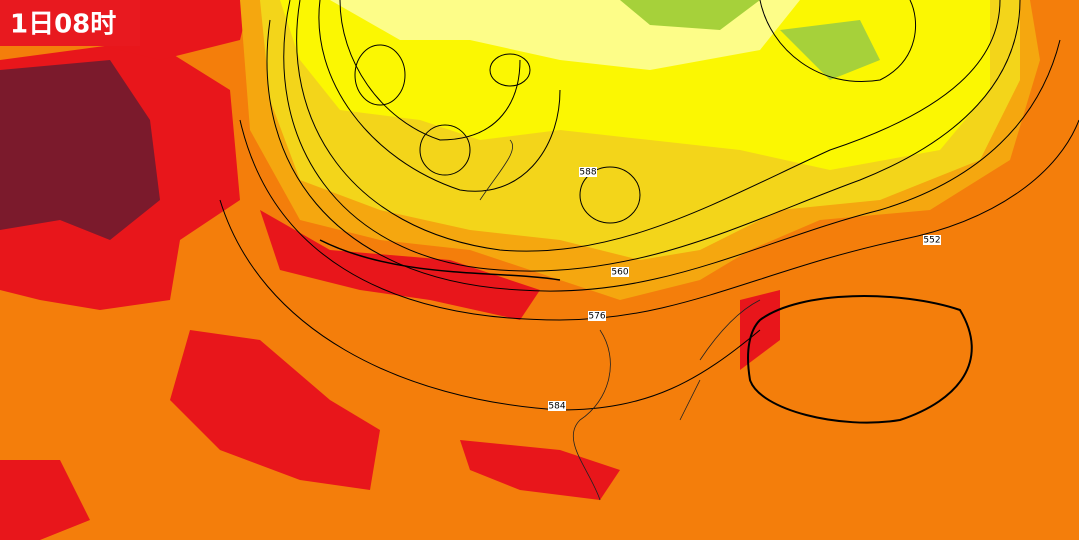 This screenshot has width=1079, height=540. What do you see at coordinates (750, 40) in the screenshot?
I see `coldest-zone` at bounding box center [750, 40].